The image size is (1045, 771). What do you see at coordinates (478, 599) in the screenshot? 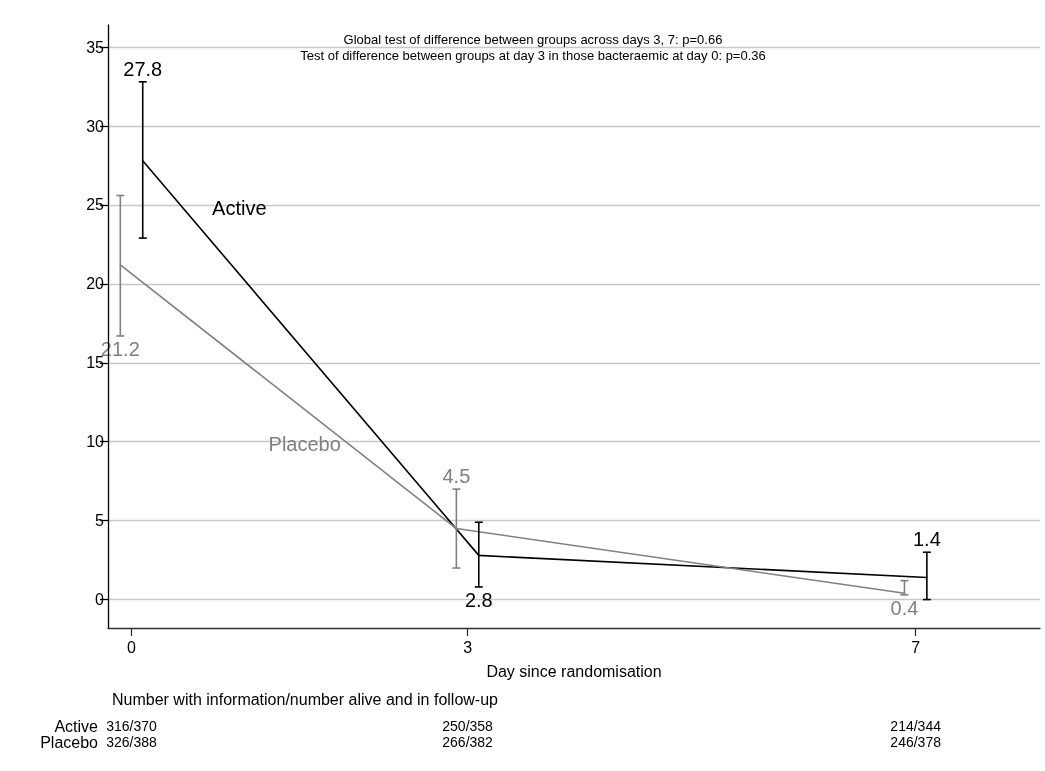
I see `data-label: 2.8` at bounding box center [478, 599].